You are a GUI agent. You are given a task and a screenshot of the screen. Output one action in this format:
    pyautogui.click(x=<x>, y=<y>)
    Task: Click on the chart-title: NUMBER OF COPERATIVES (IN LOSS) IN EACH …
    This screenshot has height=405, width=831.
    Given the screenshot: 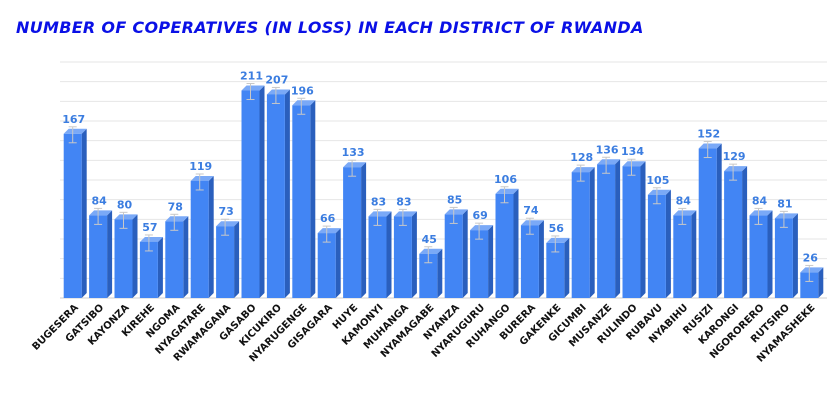 What is the action you would take?
    pyautogui.click(x=330, y=27)
    